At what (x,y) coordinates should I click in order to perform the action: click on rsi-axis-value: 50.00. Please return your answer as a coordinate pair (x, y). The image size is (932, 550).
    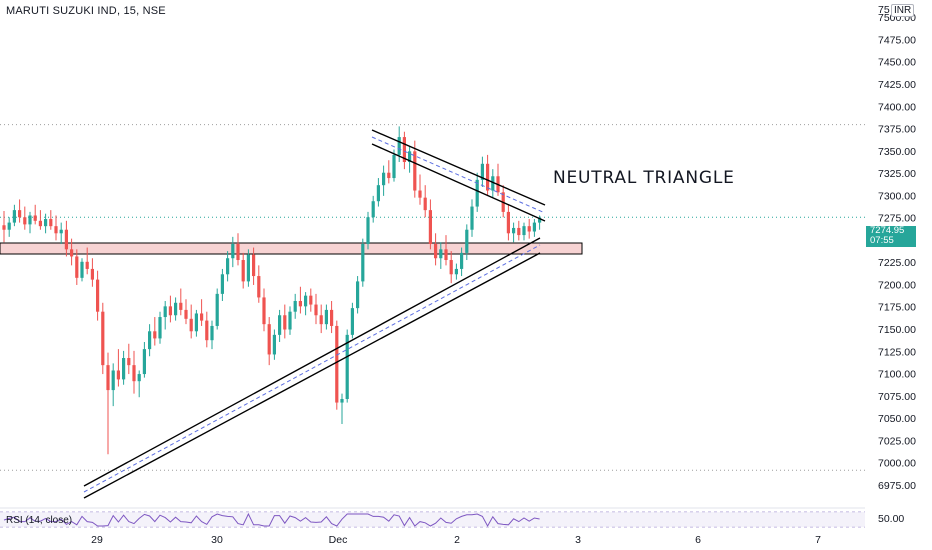
    Looking at the image, I should click on (891, 519).